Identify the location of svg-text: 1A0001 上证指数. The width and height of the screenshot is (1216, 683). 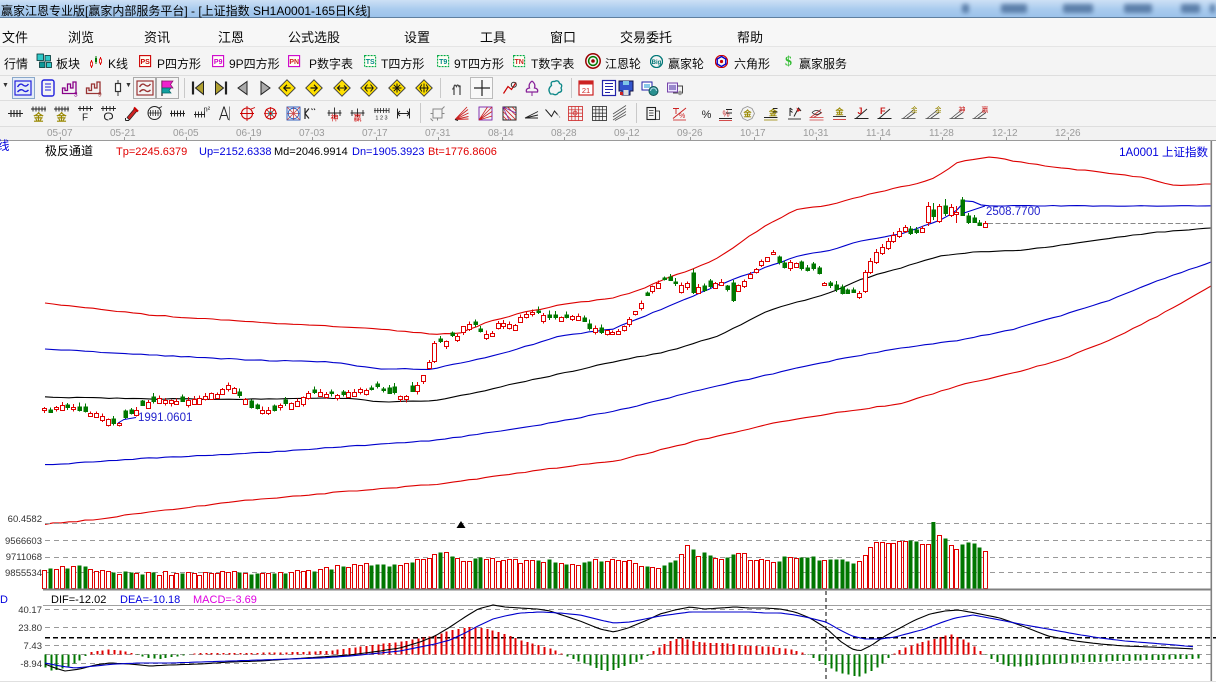
(1163, 152).